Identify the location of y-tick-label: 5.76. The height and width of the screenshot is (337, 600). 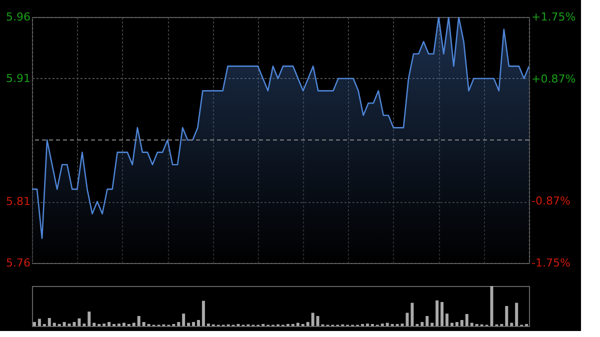
(18, 263).